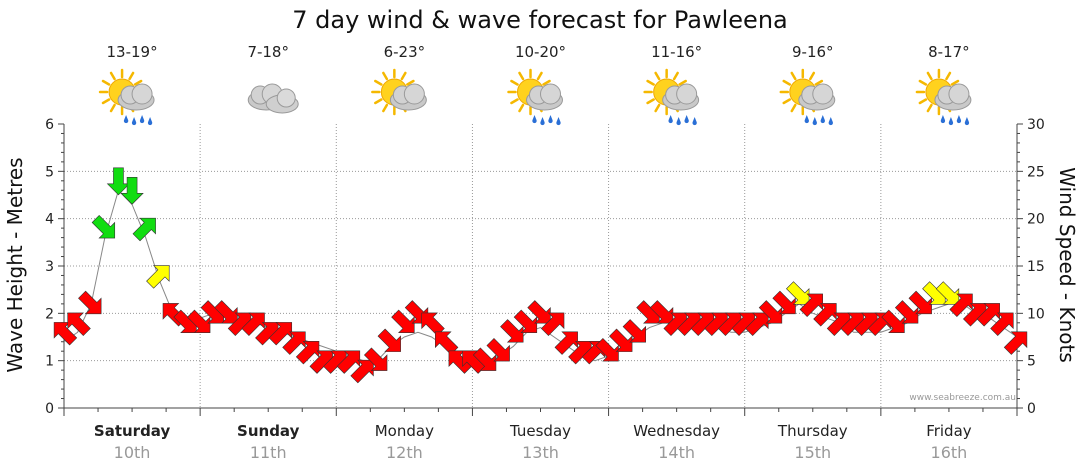 This screenshot has width=1080, height=475. Describe the element at coordinates (676, 252) in the screenshot. I see `day-header-wednesday: 11-16° Wednesday 14th` at that location.